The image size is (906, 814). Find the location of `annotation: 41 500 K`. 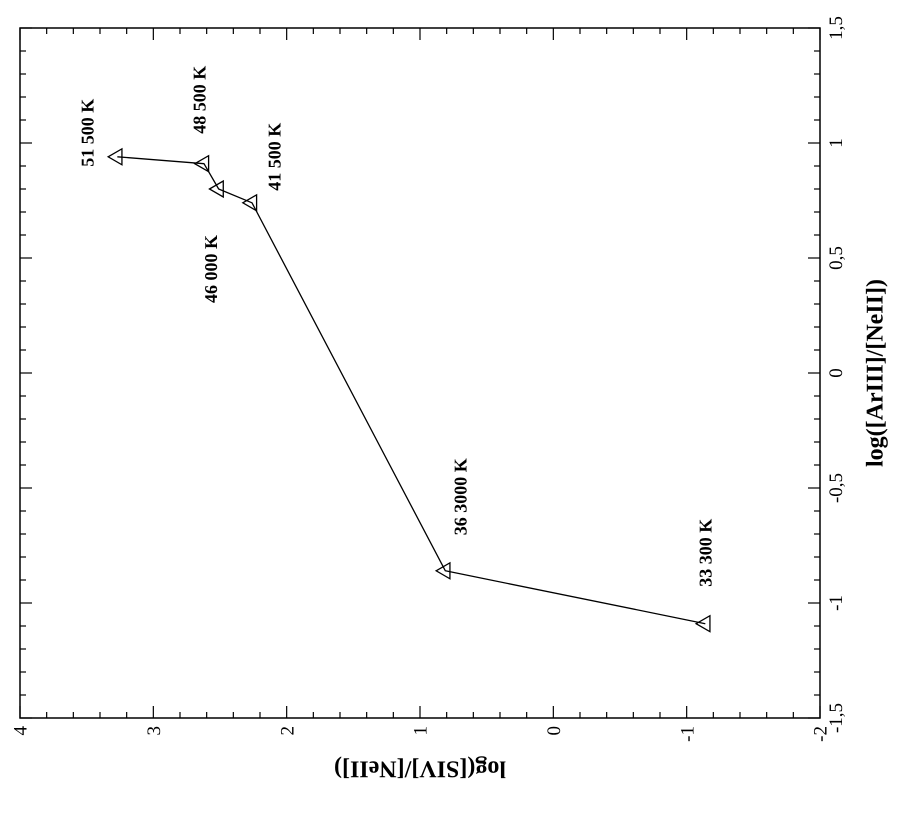

annotation: 41 500 K is located at coordinates (274, 156).